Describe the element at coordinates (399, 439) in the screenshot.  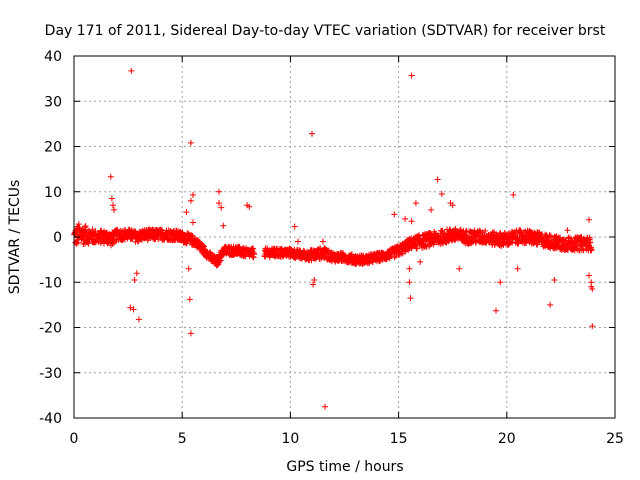
I see `x-tick-label: 15` at that location.